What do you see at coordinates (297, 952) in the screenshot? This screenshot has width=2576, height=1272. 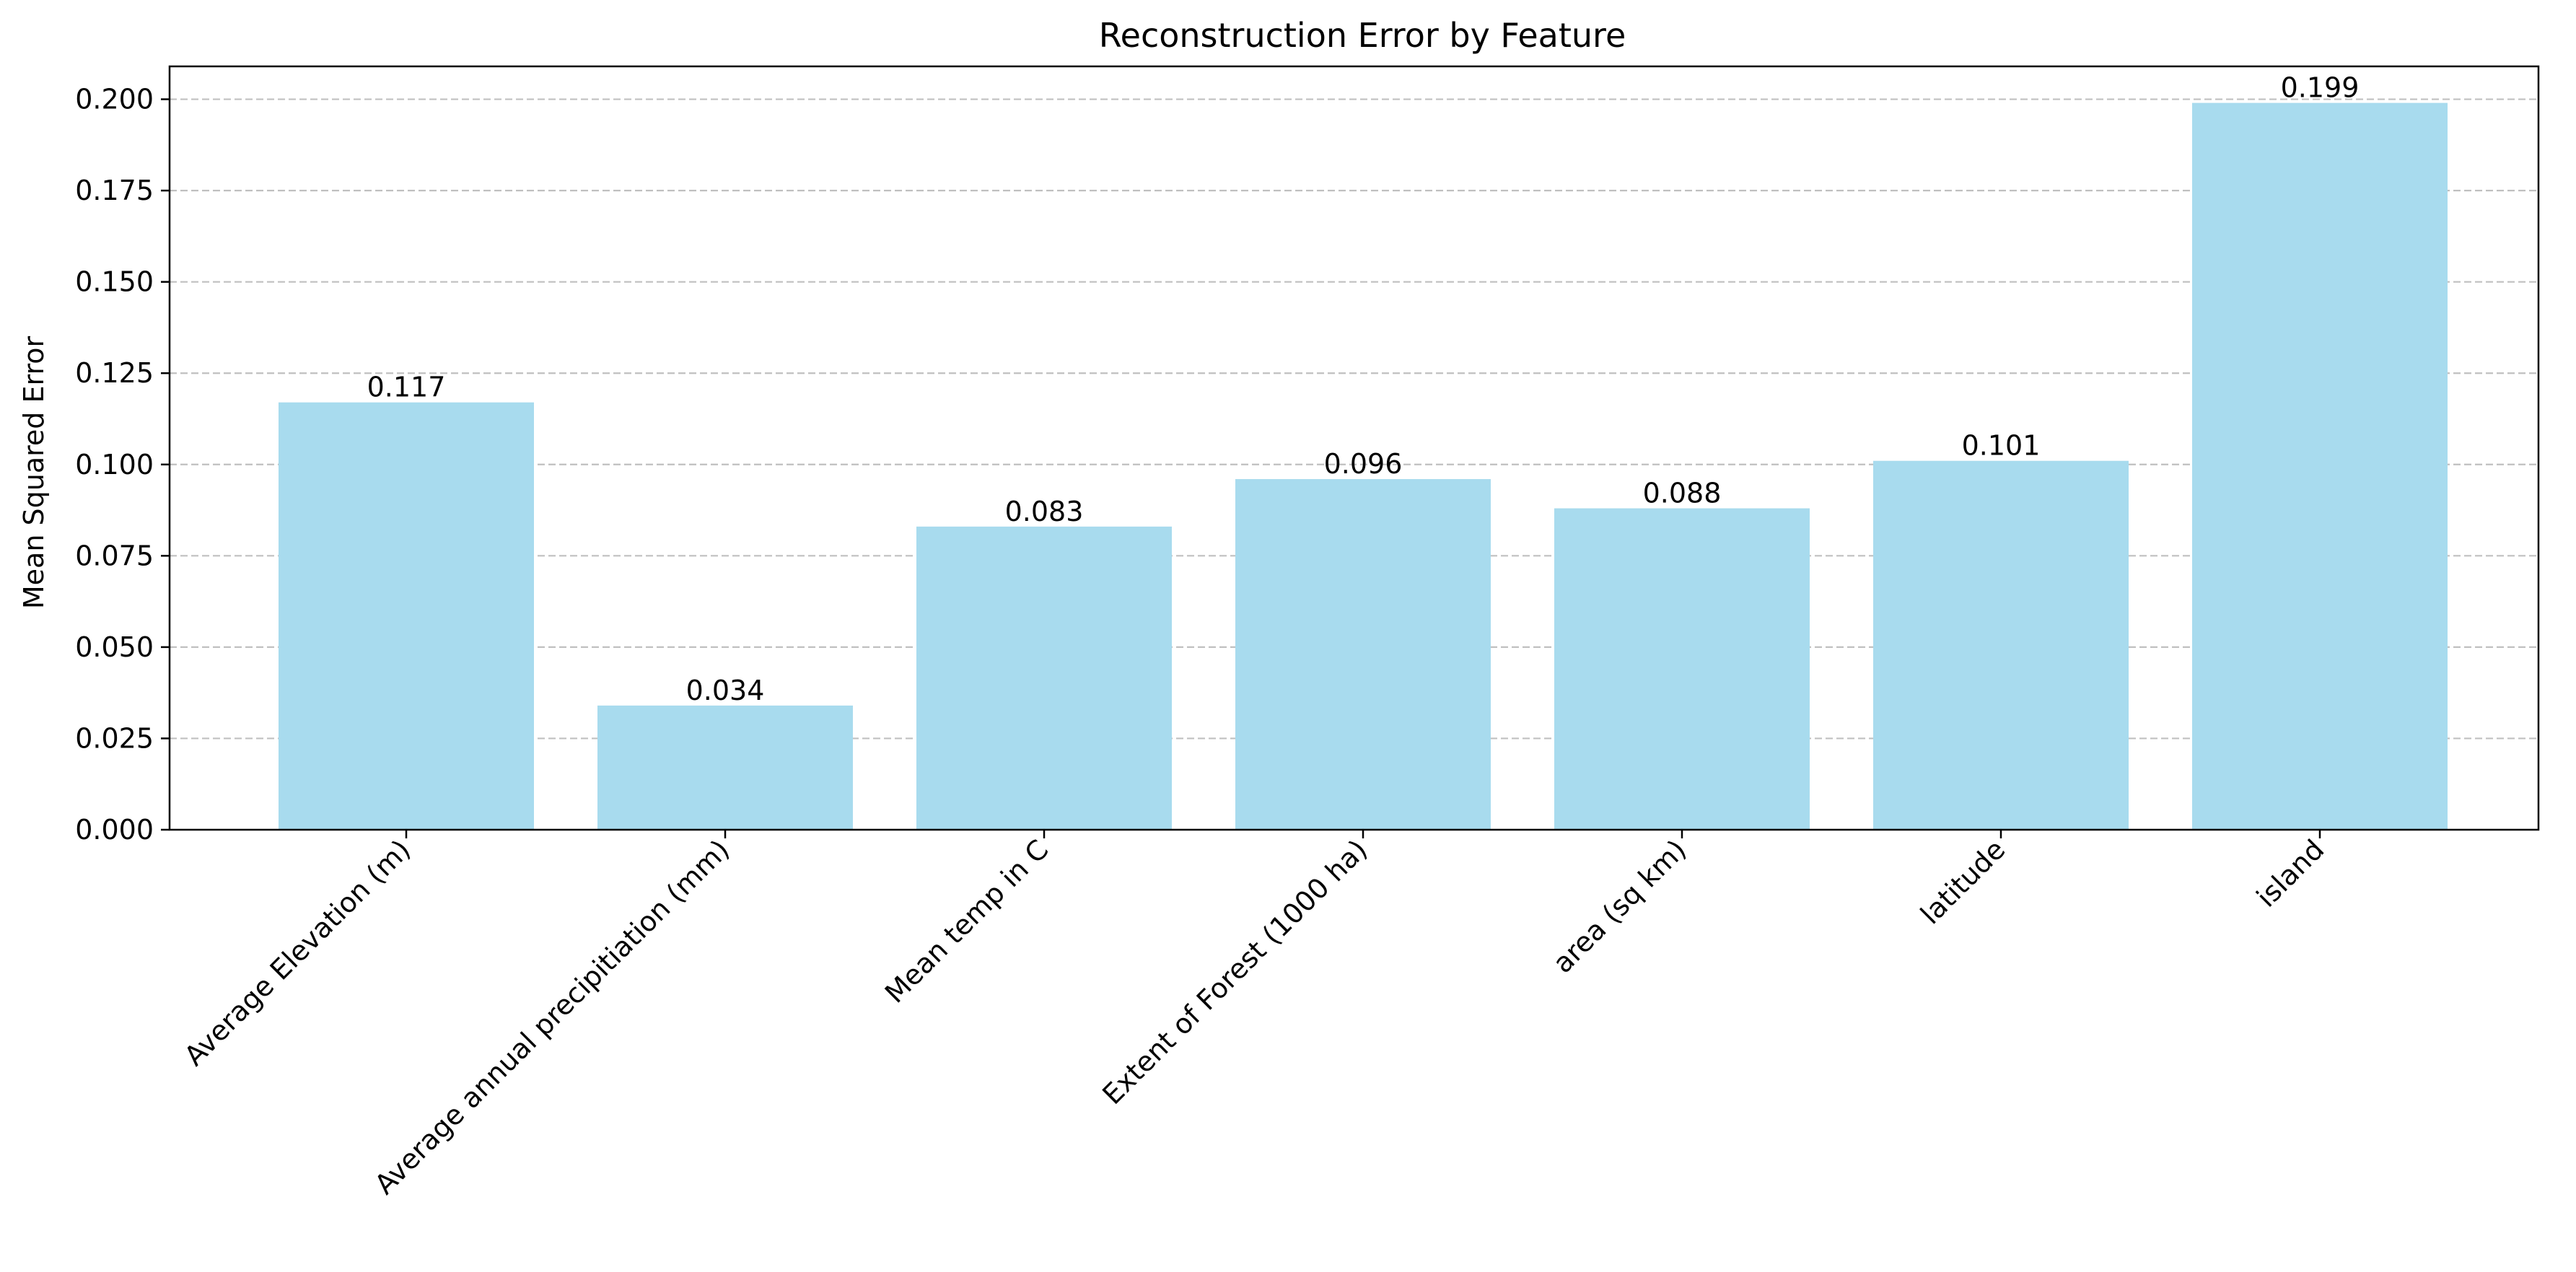 I see `x-tick-label: Average Elevation (m)` at bounding box center [297, 952].